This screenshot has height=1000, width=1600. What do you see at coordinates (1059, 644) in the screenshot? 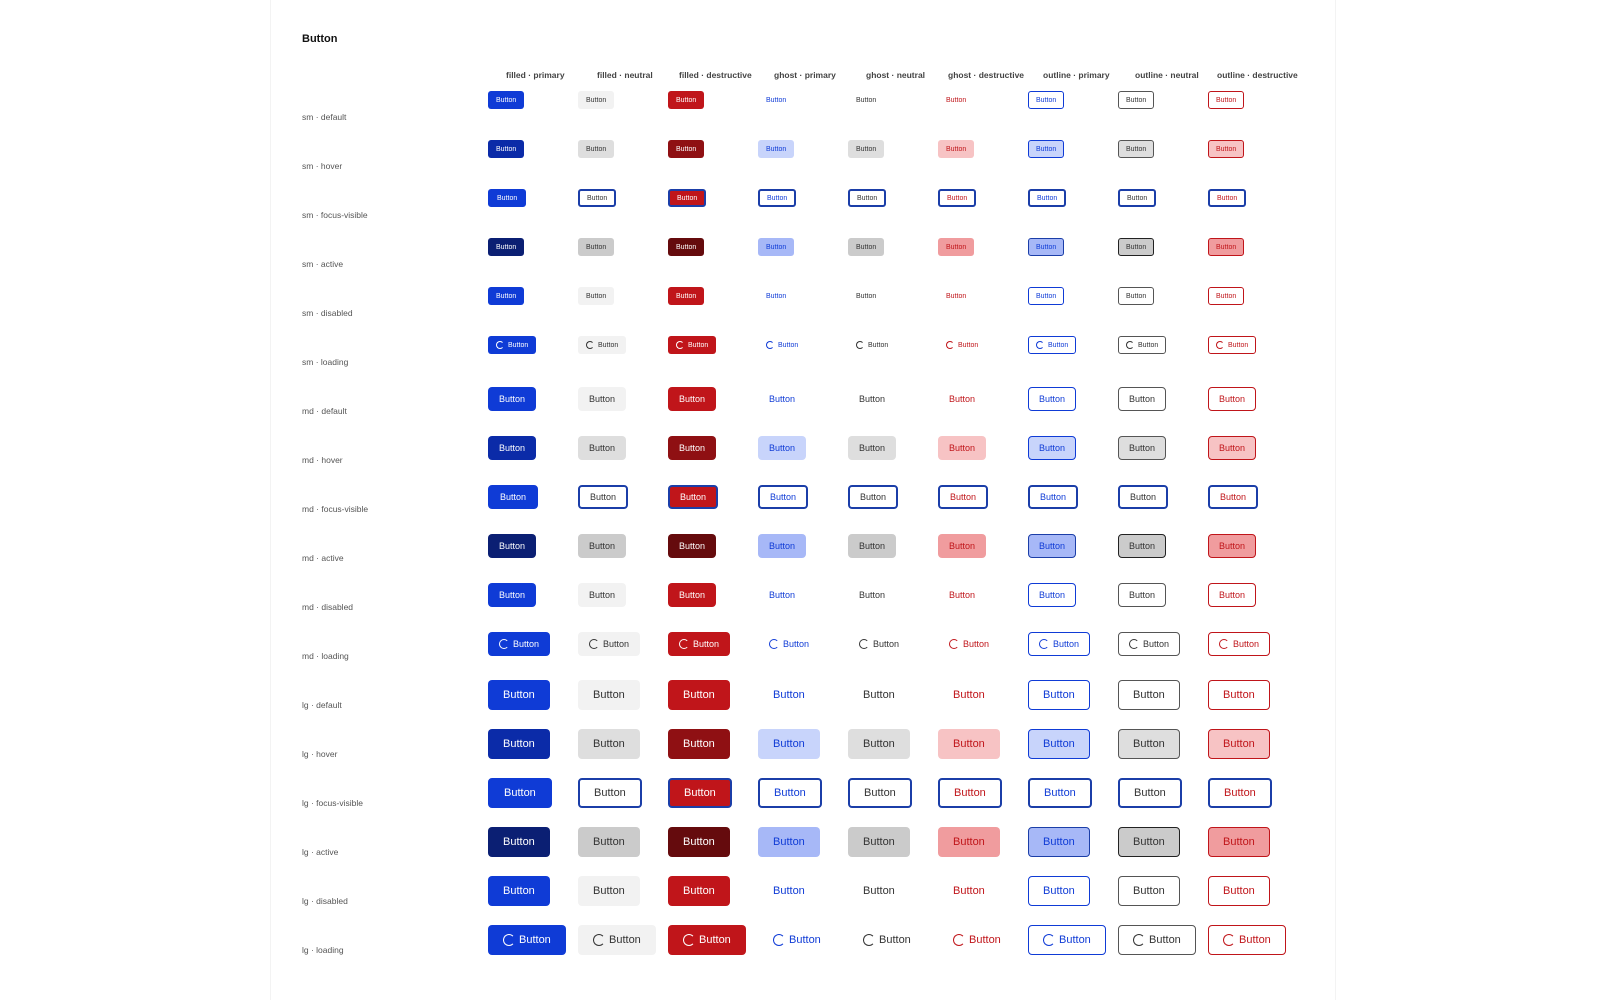
I see `button-outline-primary-md-loading: Button` at bounding box center [1059, 644].